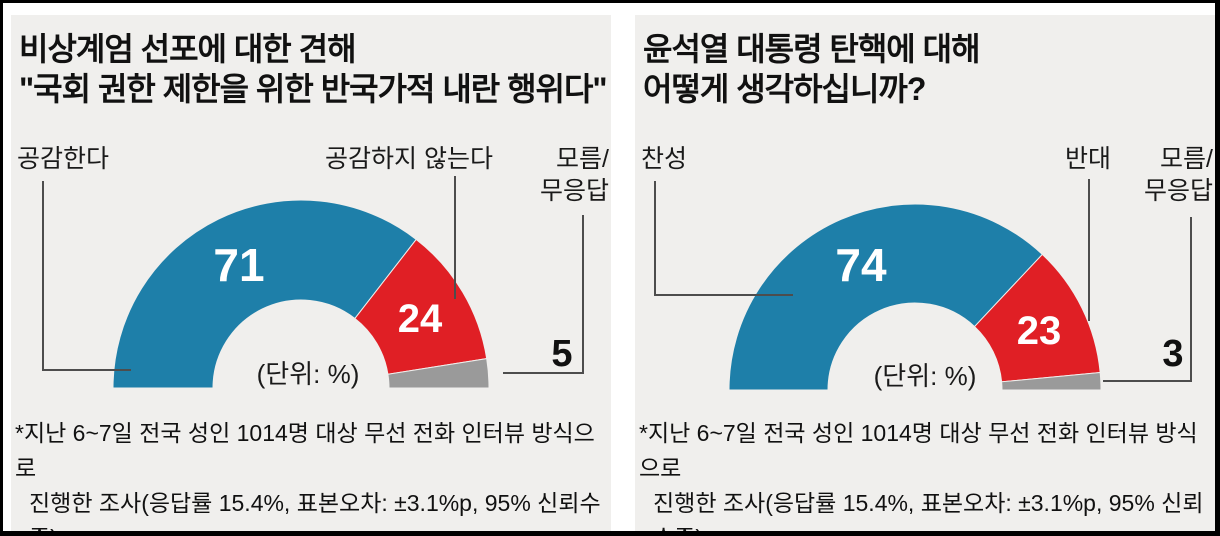 This screenshot has width=1220, height=536. I want to click on category-label-disagree: 공감하지 않는다, so click(409, 159).